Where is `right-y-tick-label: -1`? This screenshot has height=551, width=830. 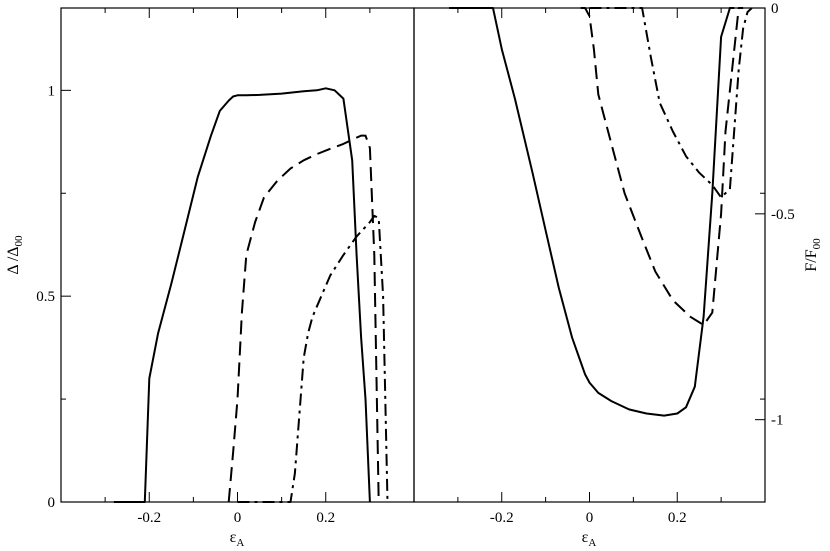
right-y-tick-label: -1 is located at coordinates (777, 421).